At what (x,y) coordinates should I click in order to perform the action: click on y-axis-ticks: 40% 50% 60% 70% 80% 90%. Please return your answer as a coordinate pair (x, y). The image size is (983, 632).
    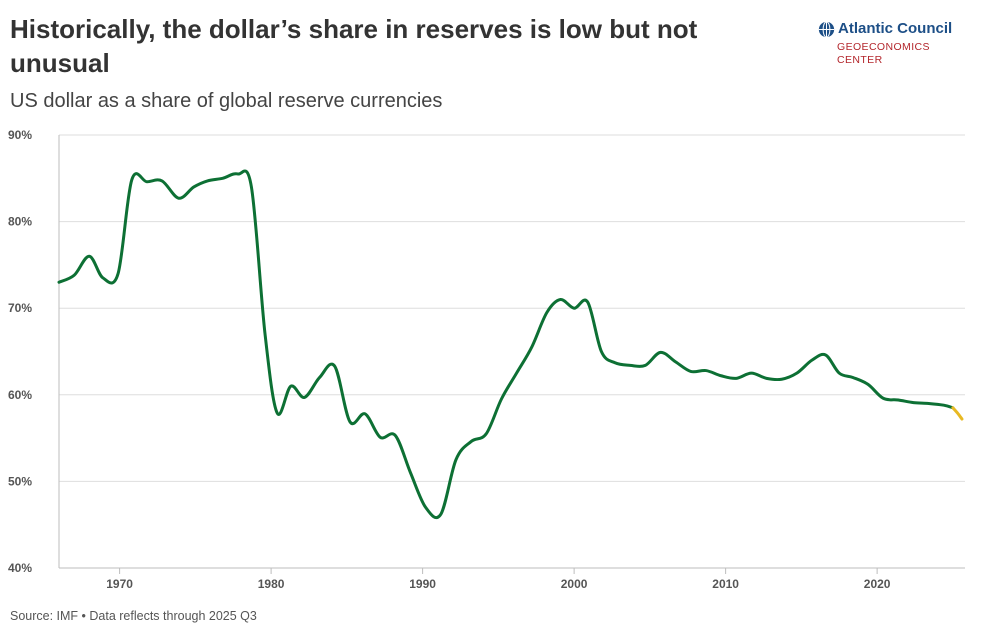
    Looking at the image, I should click on (20, 351).